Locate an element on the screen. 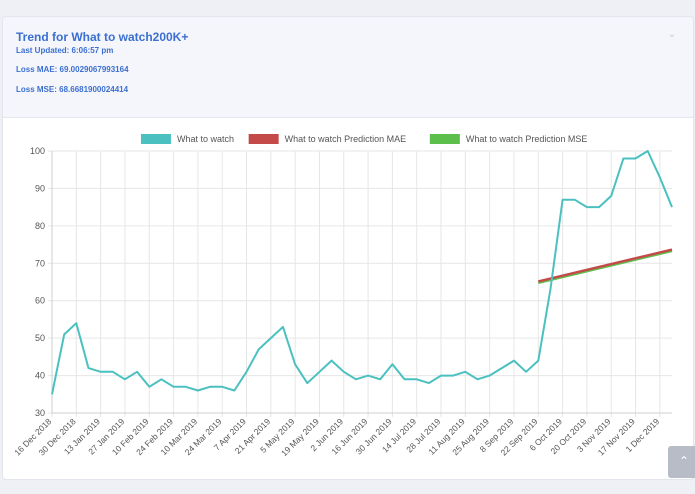 This screenshot has width=695, height=494. last-updated: Last Updated: 6:06:57 pm is located at coordinates (65, 50).